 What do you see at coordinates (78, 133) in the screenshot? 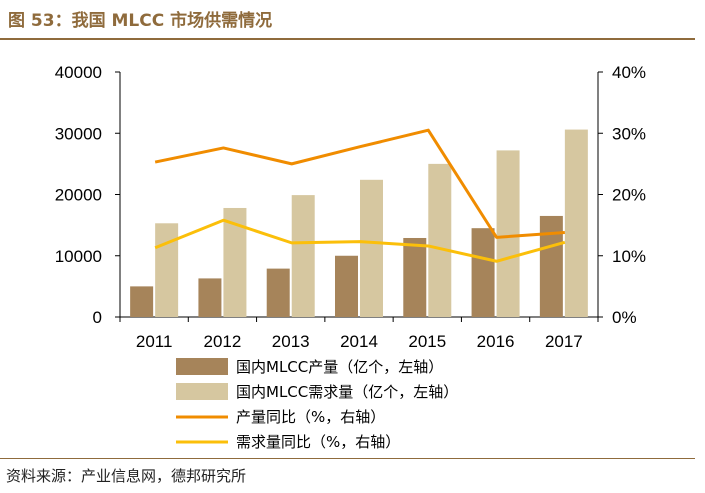
I see `y-left-tick-label: 30000` at bounding box center [78, 133].